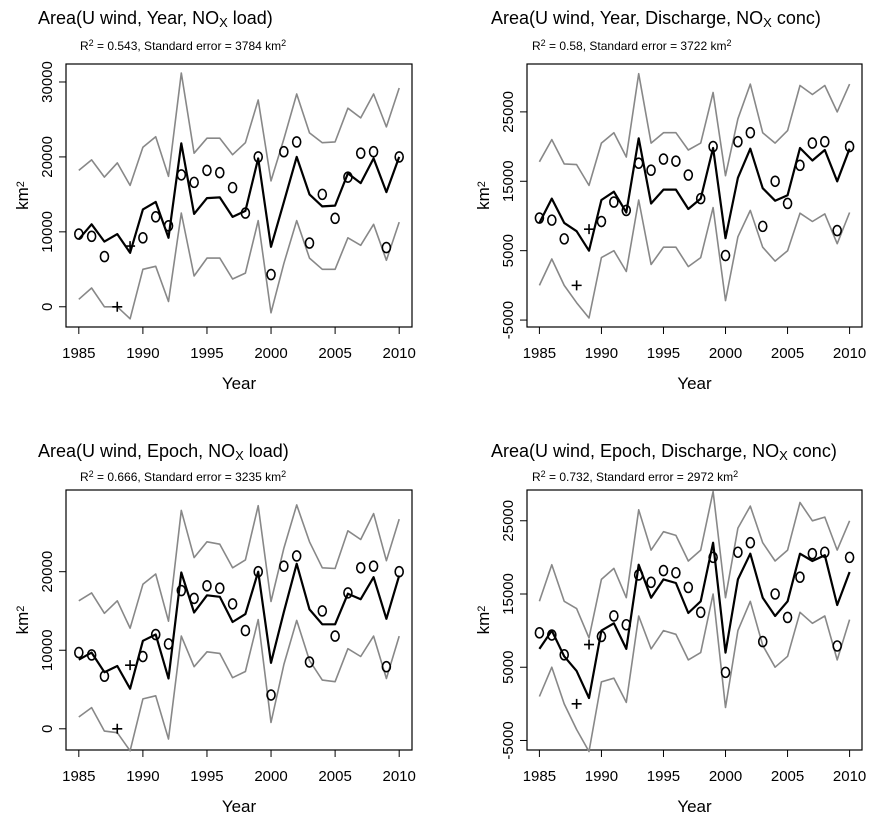 This screenshot has width=882, height=830. I want to click on panel-subtitle-part: = 0.732, Standard error = 2972 km, so click(639, 477).